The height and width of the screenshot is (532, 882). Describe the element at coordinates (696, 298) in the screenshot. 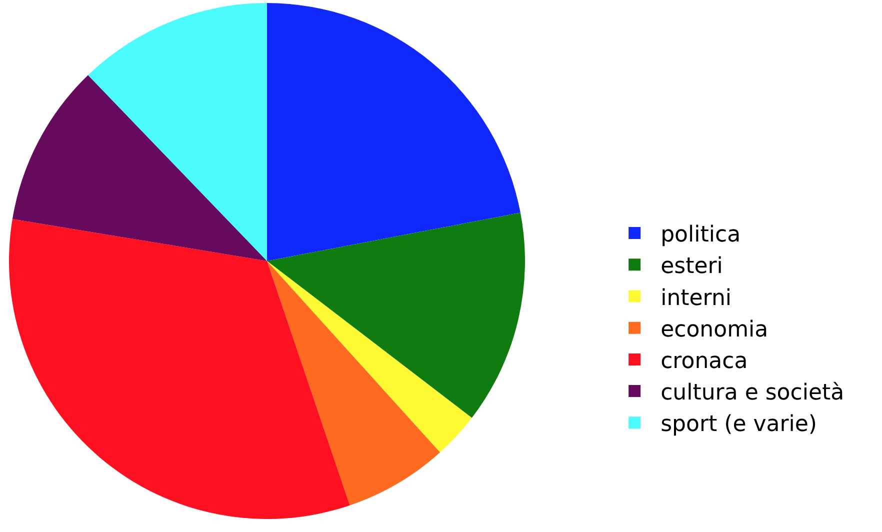

I see `legend-label: interni` at that location.